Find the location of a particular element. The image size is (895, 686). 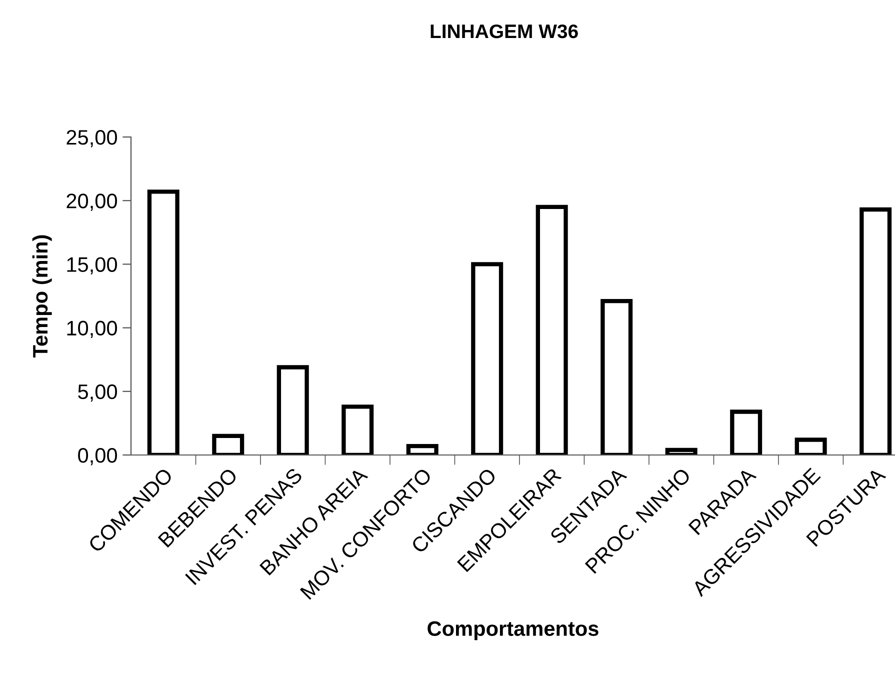

y-tick-label: 10,00 is located at coordinates (92, 329).